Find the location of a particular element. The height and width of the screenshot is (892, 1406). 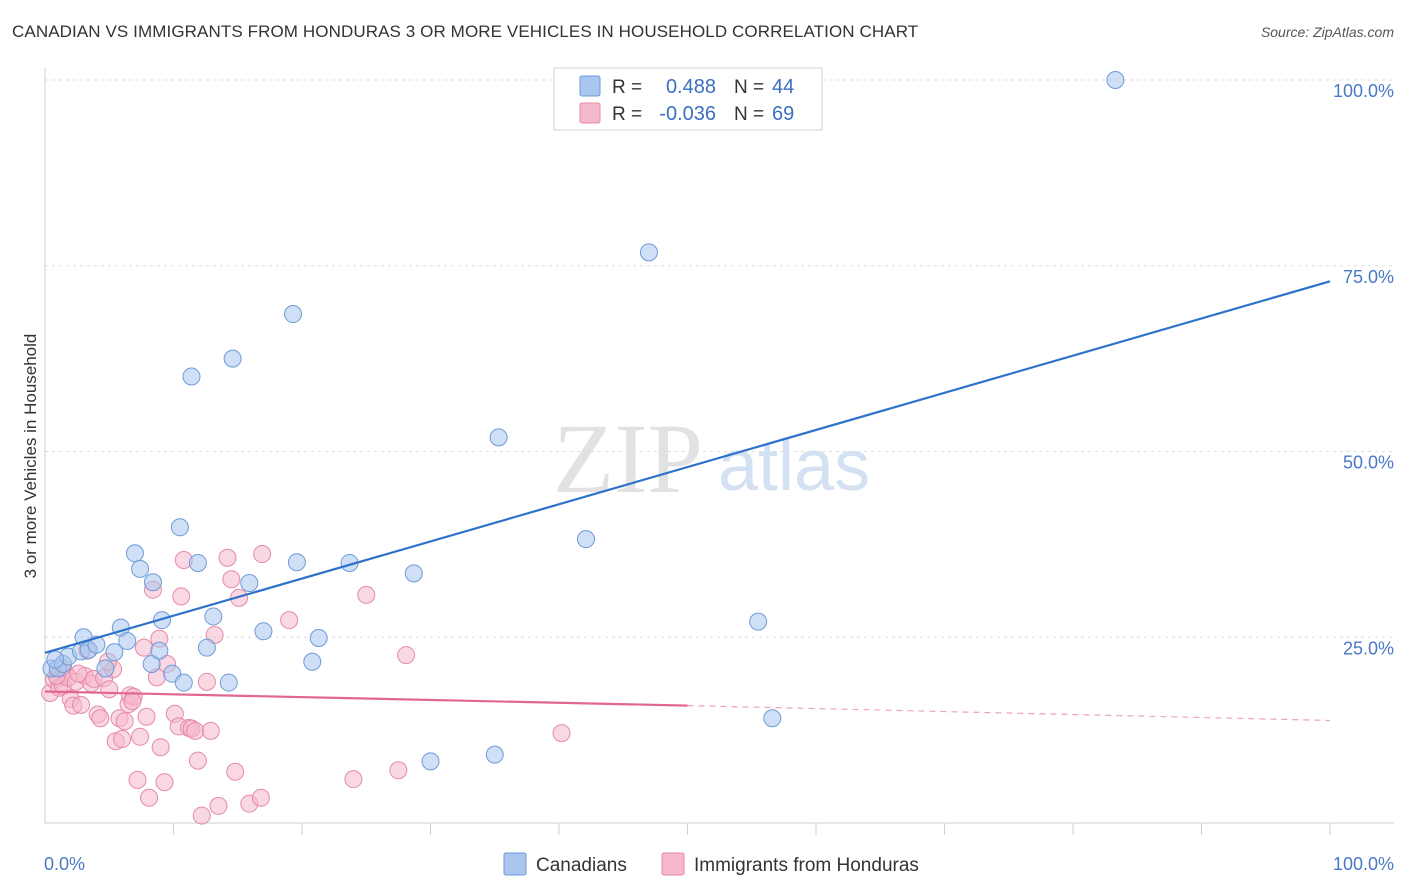

stats-n-value-honduras: 69 is located at coordinates (783, 114).